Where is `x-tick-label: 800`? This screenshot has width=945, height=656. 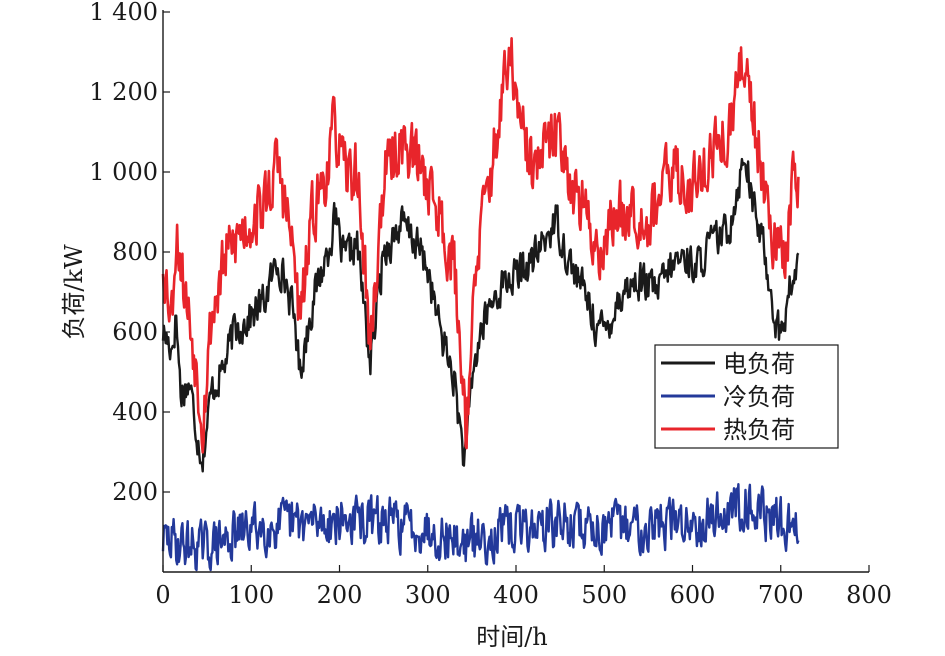
x-tick-label: 800 is located at coordinates (869, 595).